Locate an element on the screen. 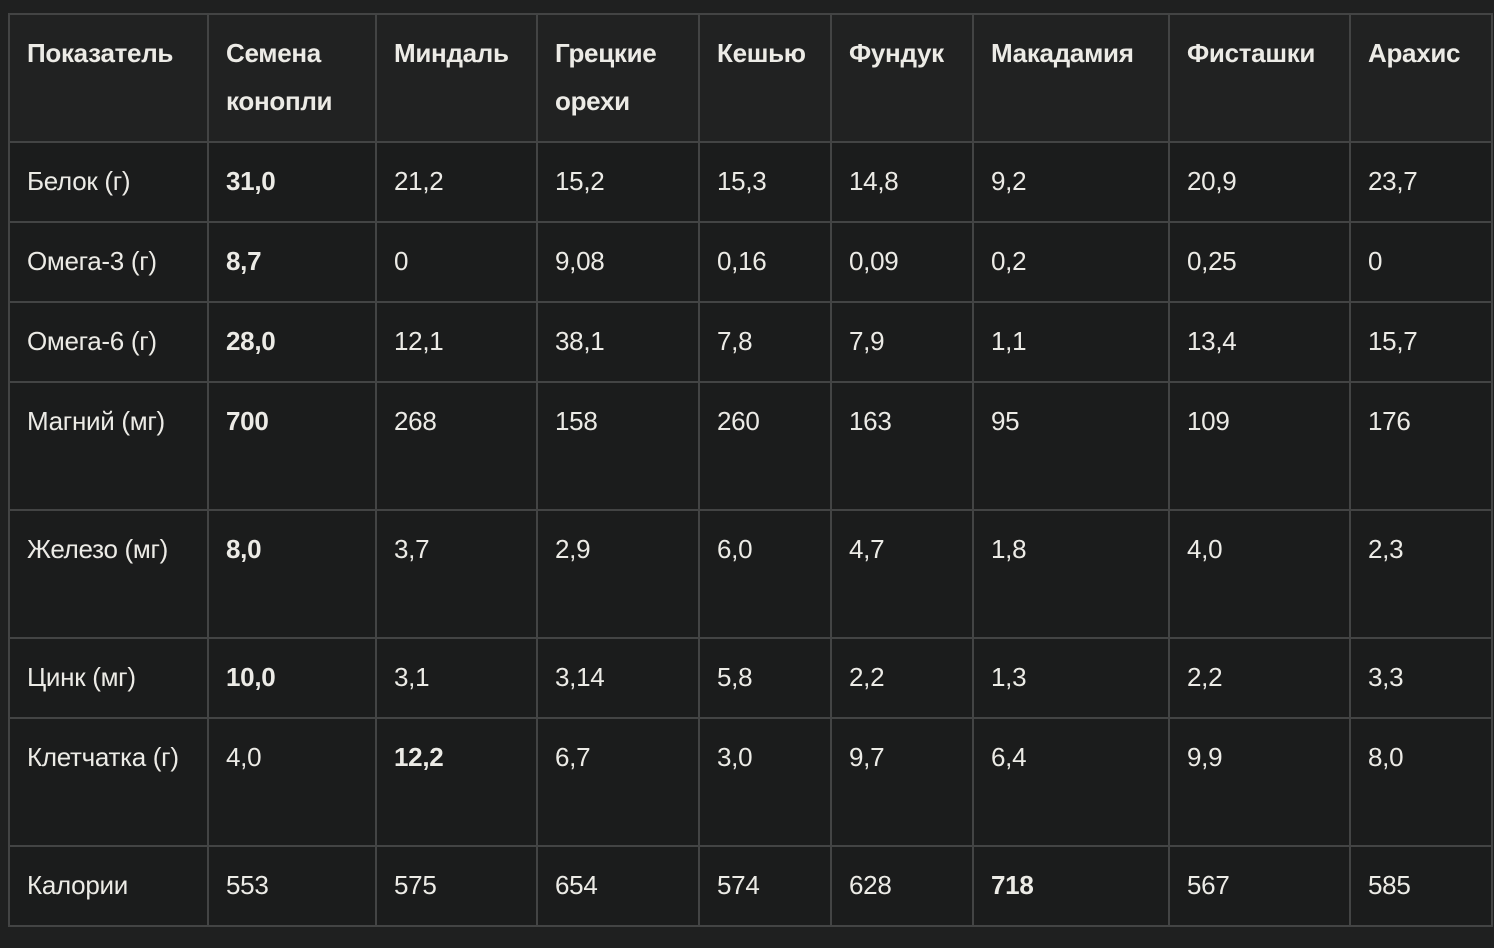 This screenshot has width=1494, height=948. table-cell: 109 is located at coordinates (1259, 446).